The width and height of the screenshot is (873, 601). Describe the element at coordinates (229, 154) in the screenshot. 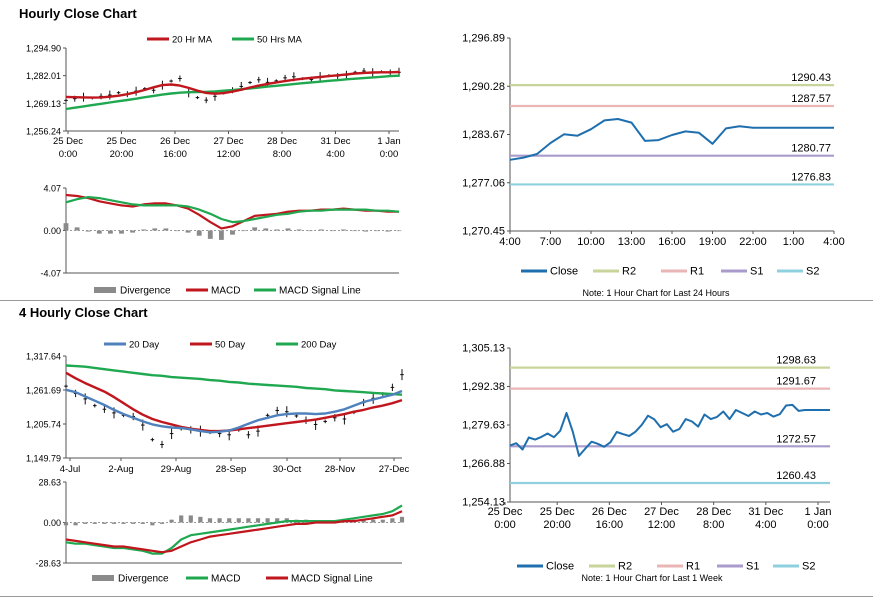

I see `hourly-price-x-tick-label: 12:00` at that location.